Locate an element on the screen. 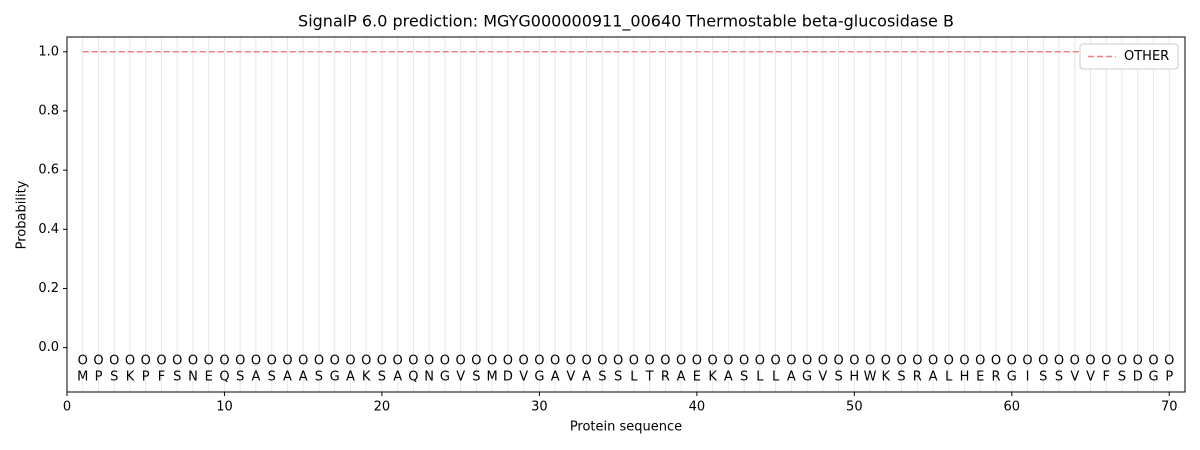  x-tick-label: 30 is located at coordinates (539, 407).